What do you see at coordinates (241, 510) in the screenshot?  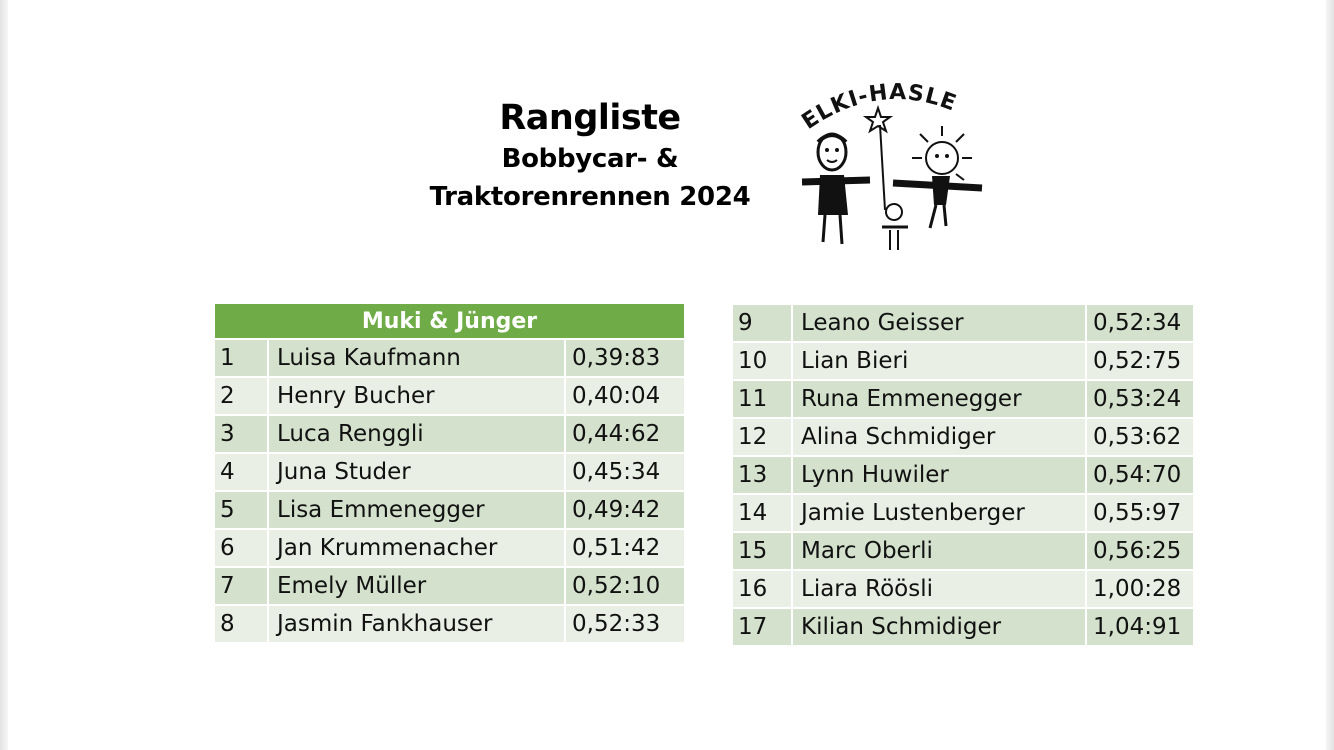 I see `rank-cell: 5` at bounding box center [241, 510].